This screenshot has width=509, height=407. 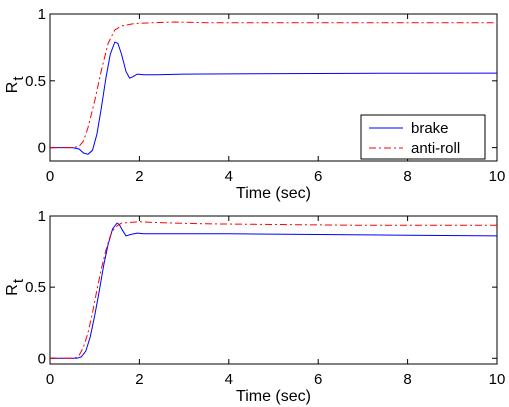 I want to click on legend: brake anti-roll, so click(x=423, y=137).